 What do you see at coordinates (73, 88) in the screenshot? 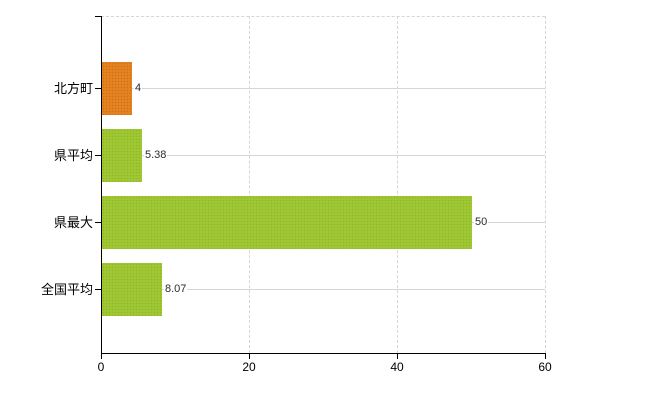
I see `category-label: 北方町` at bounding box center [73, 88].